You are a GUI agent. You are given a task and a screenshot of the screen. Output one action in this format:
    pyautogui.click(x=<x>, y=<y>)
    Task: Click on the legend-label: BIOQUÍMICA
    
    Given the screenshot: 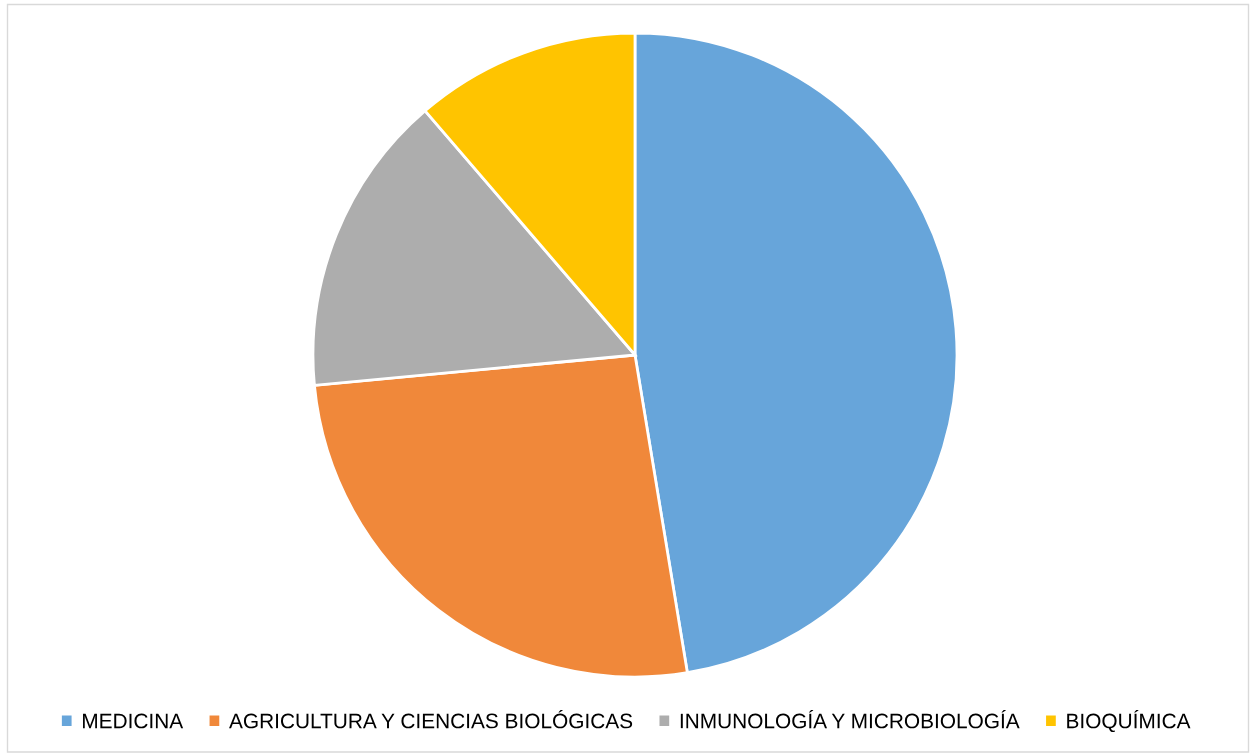 What is the action you would take?
    pyautogui.click(x=1129, y=721)
    